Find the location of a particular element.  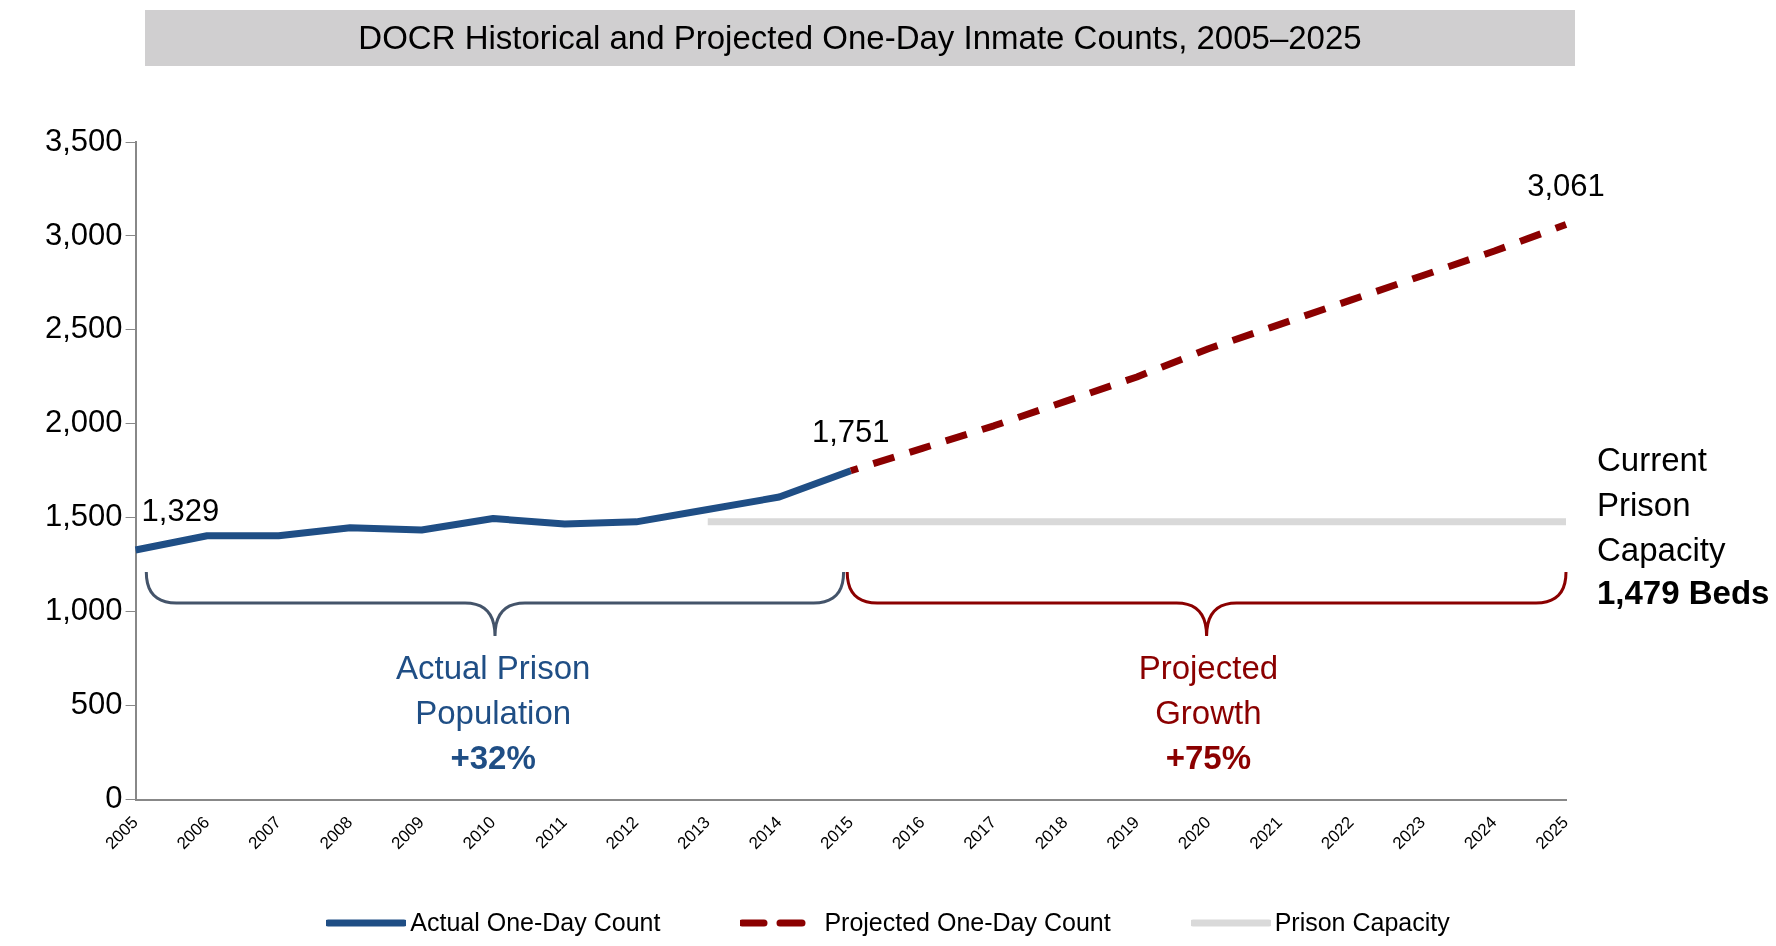

y-tick-label: 2,000 is located at coordinates (84, 422).